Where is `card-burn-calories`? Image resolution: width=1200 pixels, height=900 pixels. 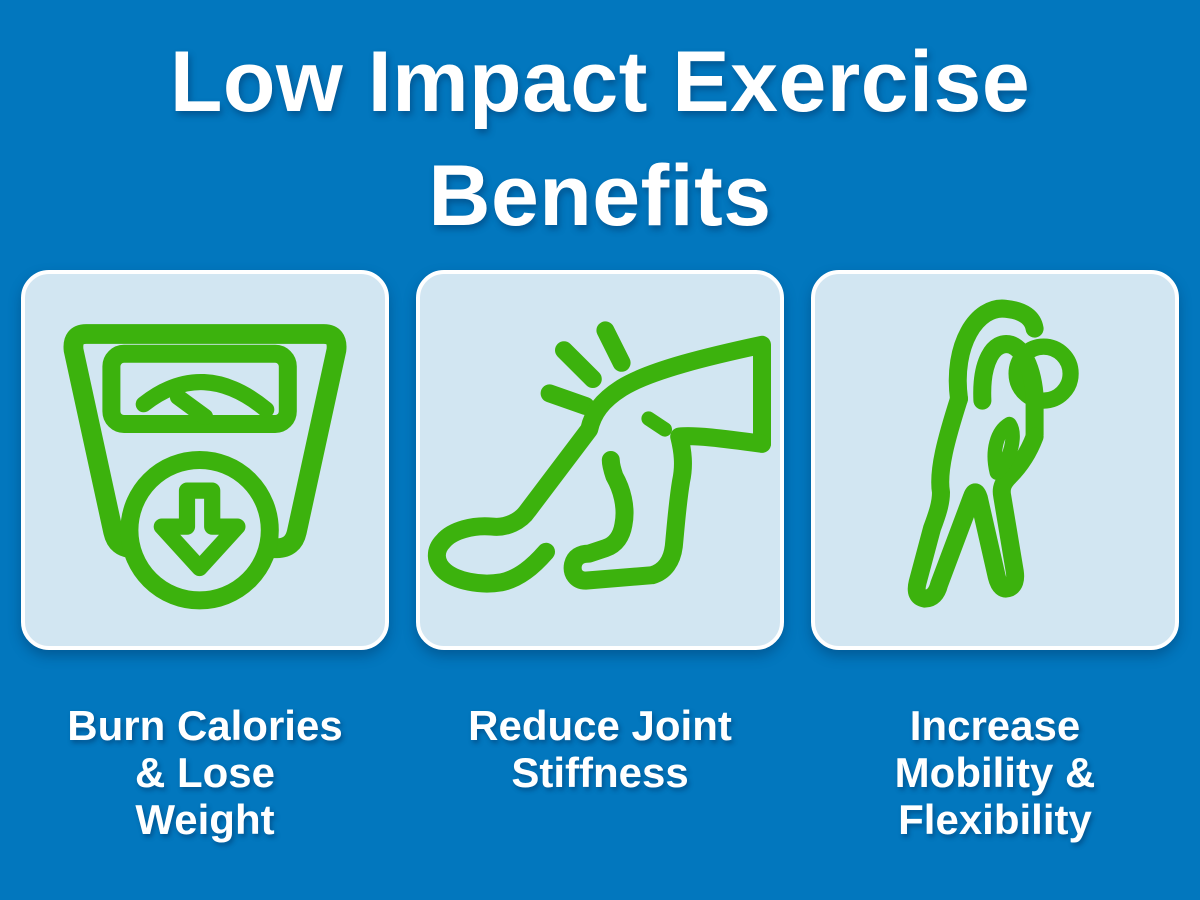 card-burn-calories is located at coordinates (205, 460).